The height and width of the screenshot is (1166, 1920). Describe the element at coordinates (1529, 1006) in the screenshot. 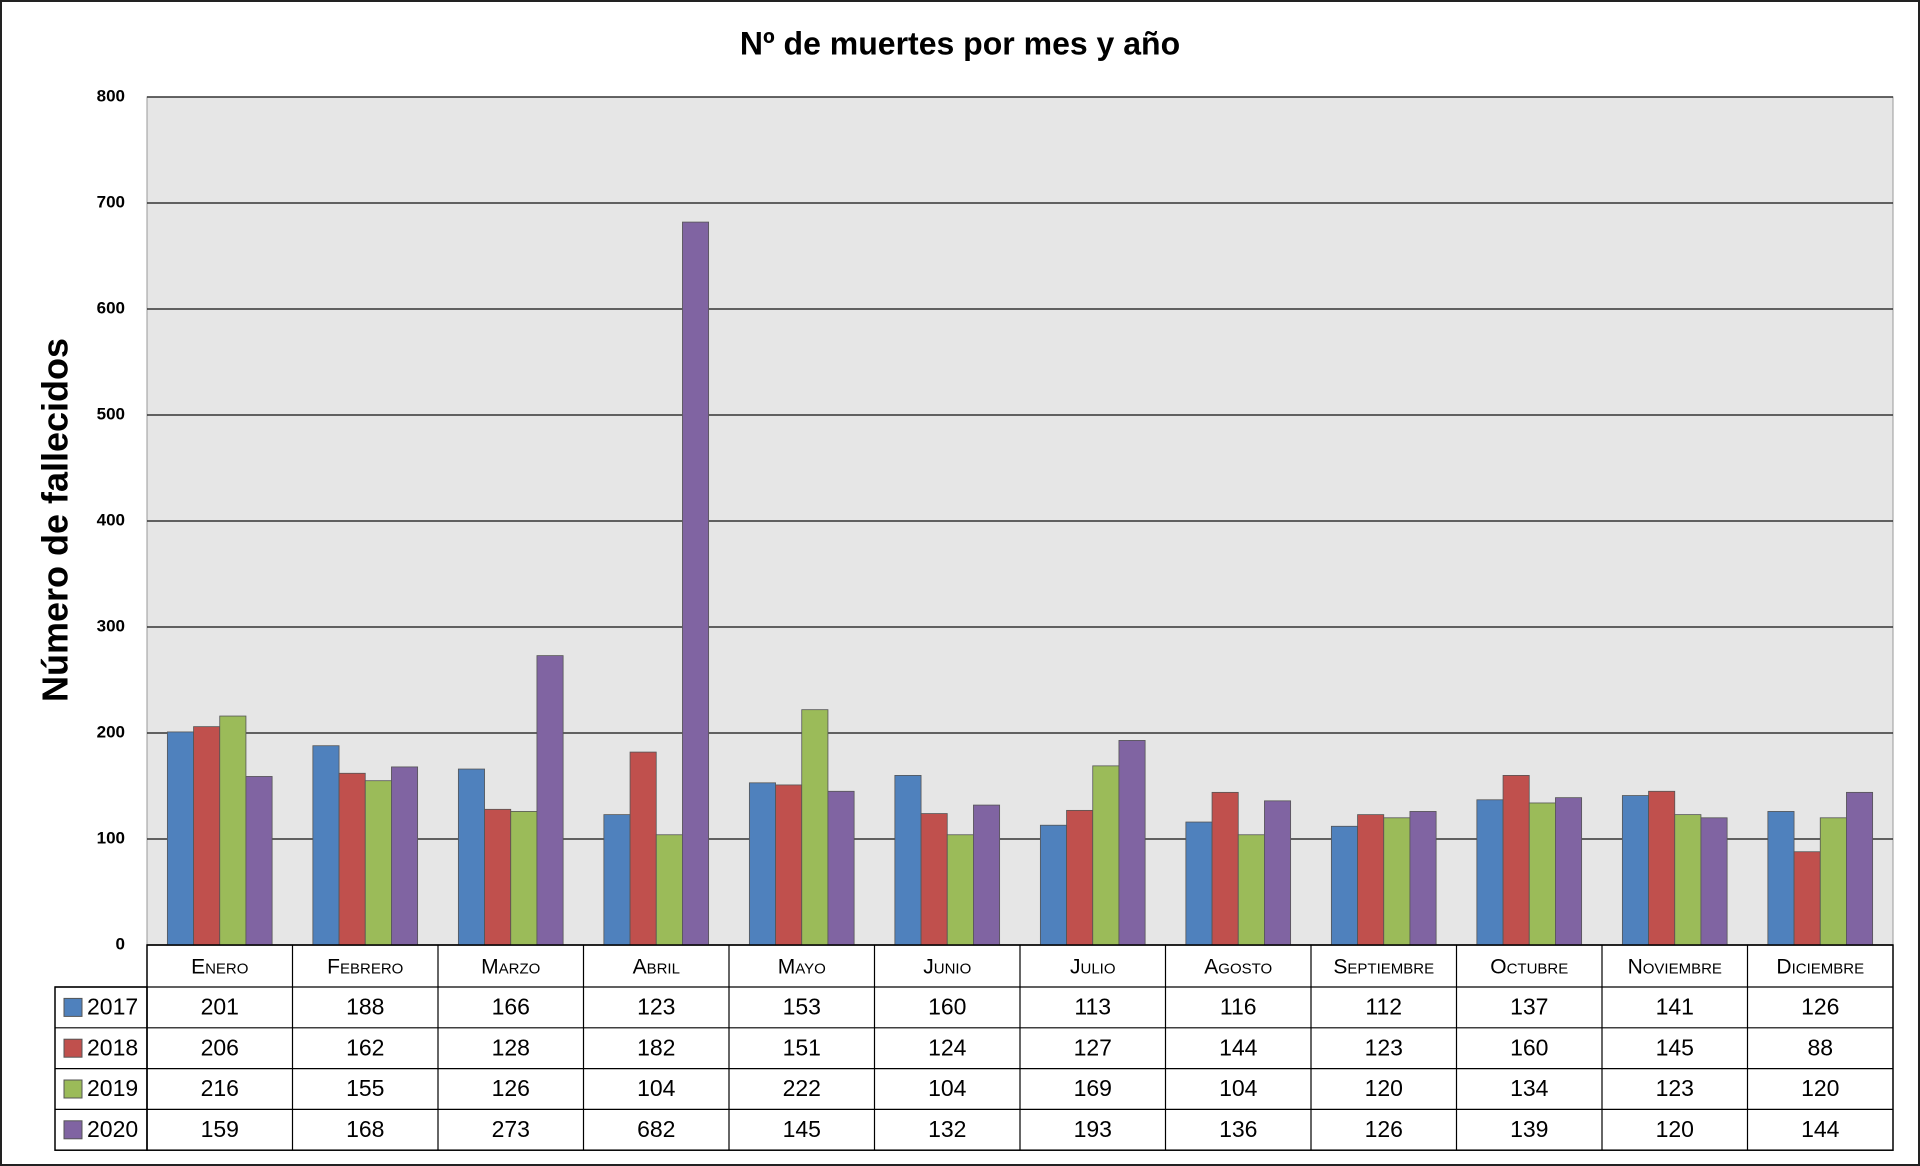

I see `table-value: 137` at that location.